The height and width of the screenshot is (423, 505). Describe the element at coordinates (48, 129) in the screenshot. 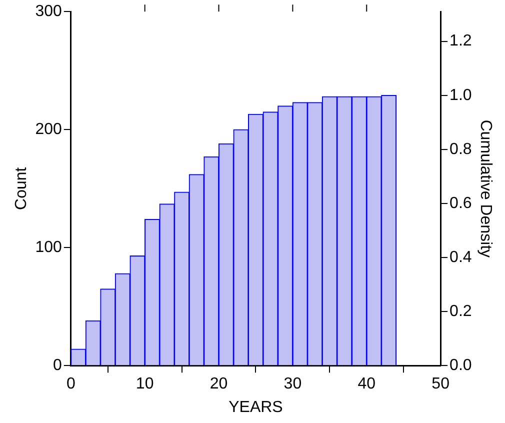

I see `y-tick-label: 200` at that location.